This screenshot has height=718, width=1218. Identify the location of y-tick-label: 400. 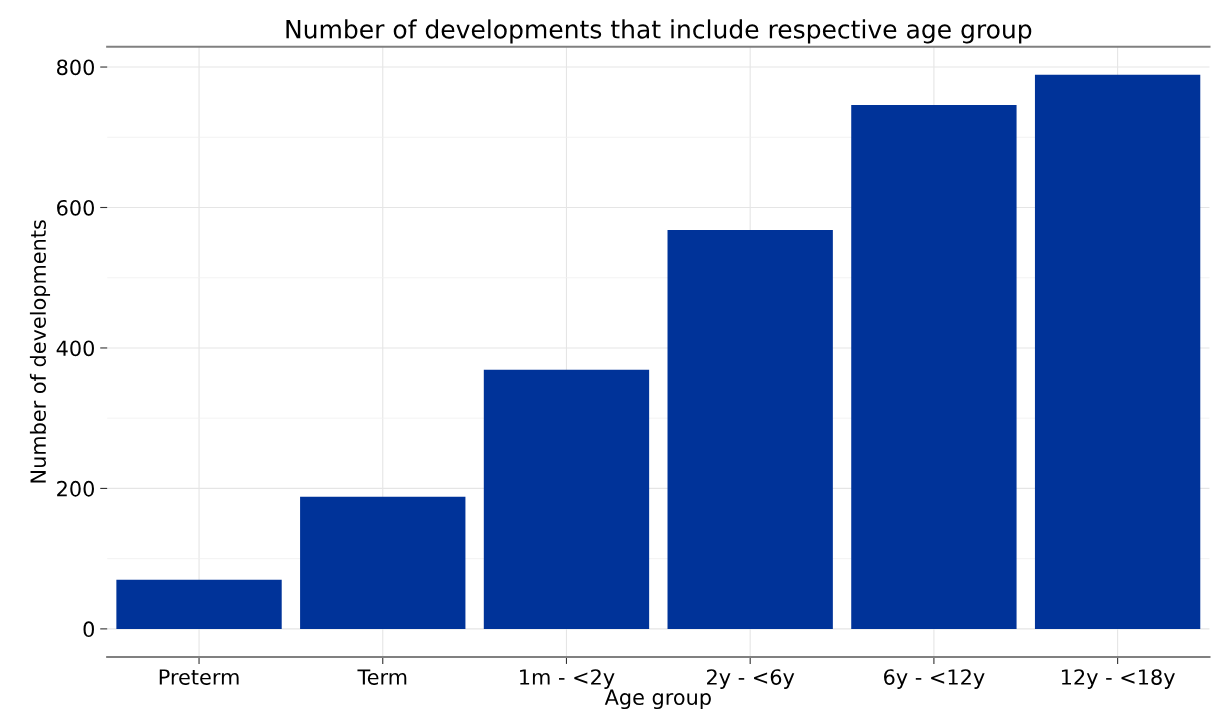
(75, 348).